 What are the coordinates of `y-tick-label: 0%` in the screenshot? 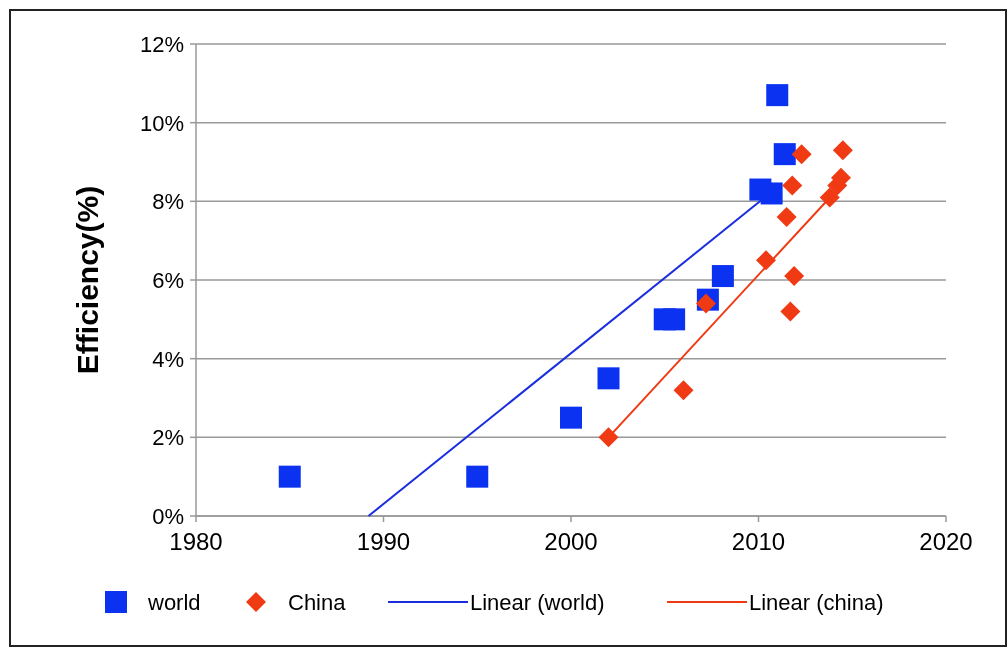 It's located at (168, 516).